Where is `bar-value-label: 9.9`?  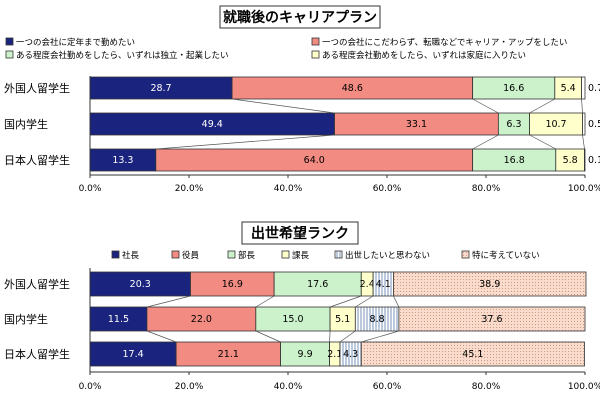
bar-value-label: 9.9 is located at coordinates (305, 354).